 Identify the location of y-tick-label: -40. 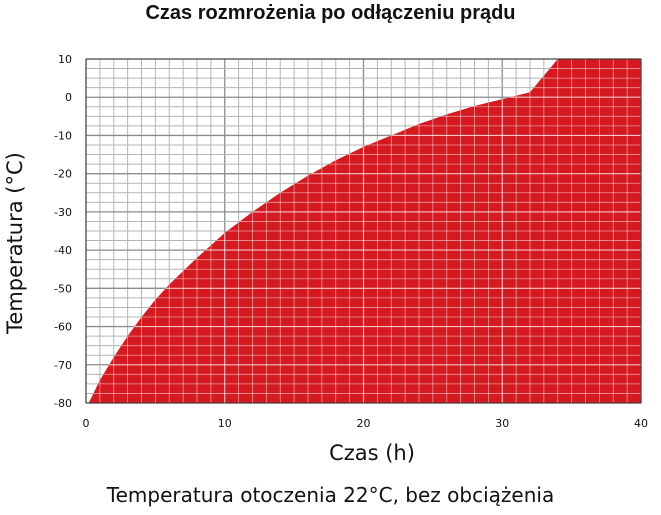
(63, 250).